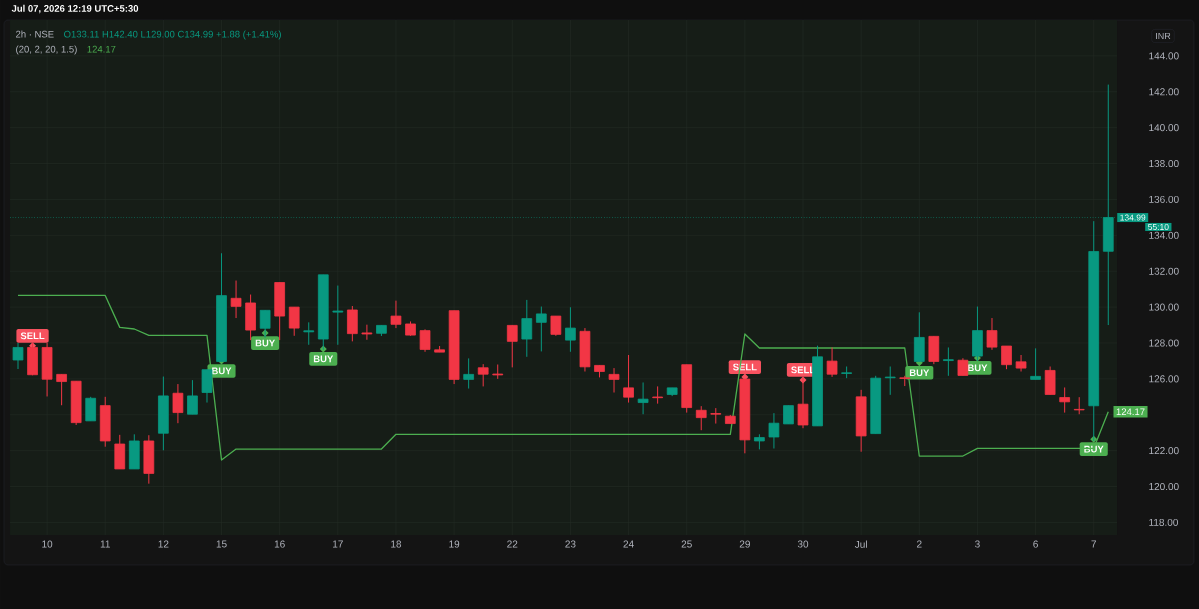  What do you see at coordinates (1164, 379) in the screenshot?
I see `y-tick-label: 126.00` at bounding box center [1164, 379].